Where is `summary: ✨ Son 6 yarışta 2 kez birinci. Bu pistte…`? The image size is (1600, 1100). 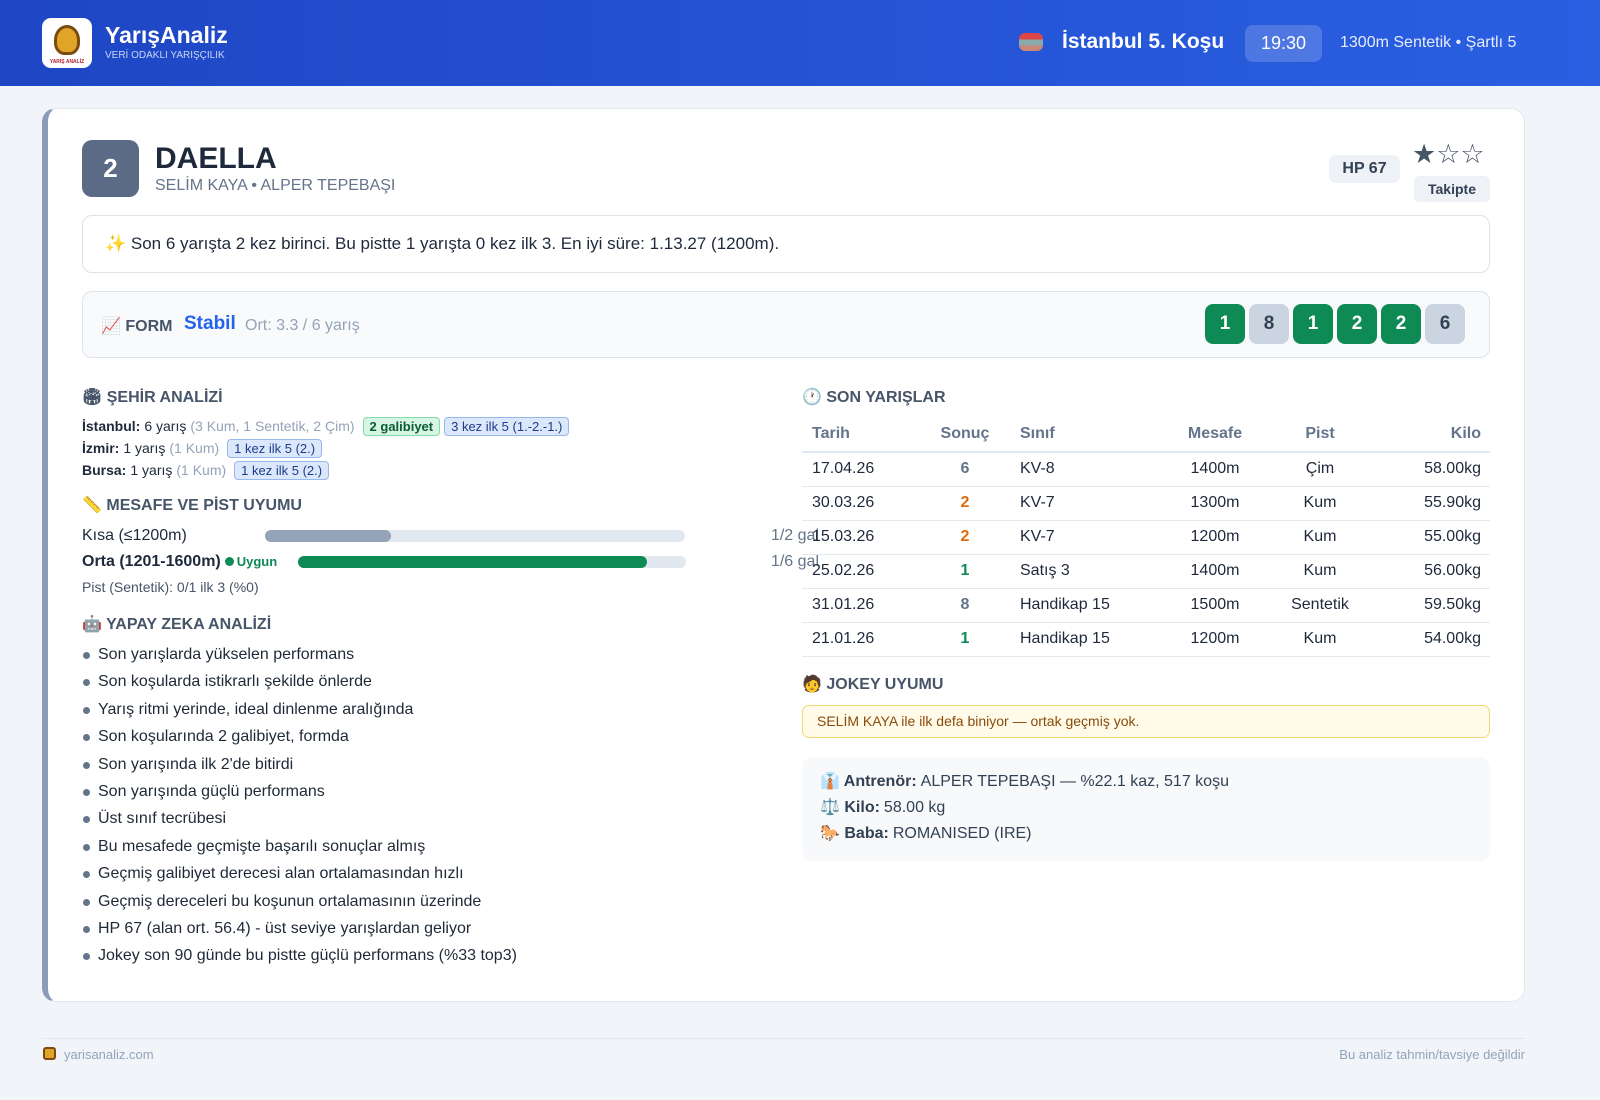
summary: ✨ Son 6 yarışta 2 kez birinci. Bu pistte… is located at coordinates (786, 244).